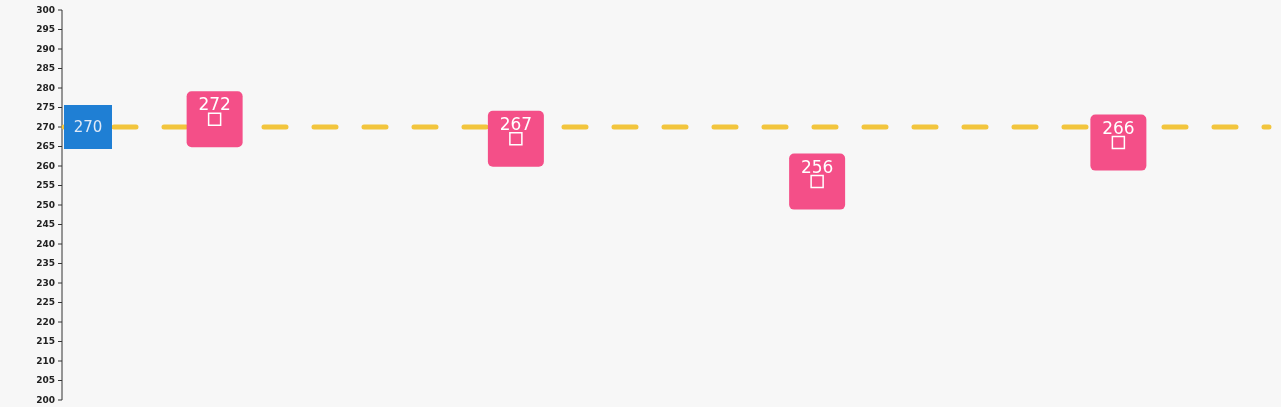 This screenshot has height=407, width=1281. Describe the element at coordinates (1118, 127) in the screenshot. I see `data-label: 266` at that location.